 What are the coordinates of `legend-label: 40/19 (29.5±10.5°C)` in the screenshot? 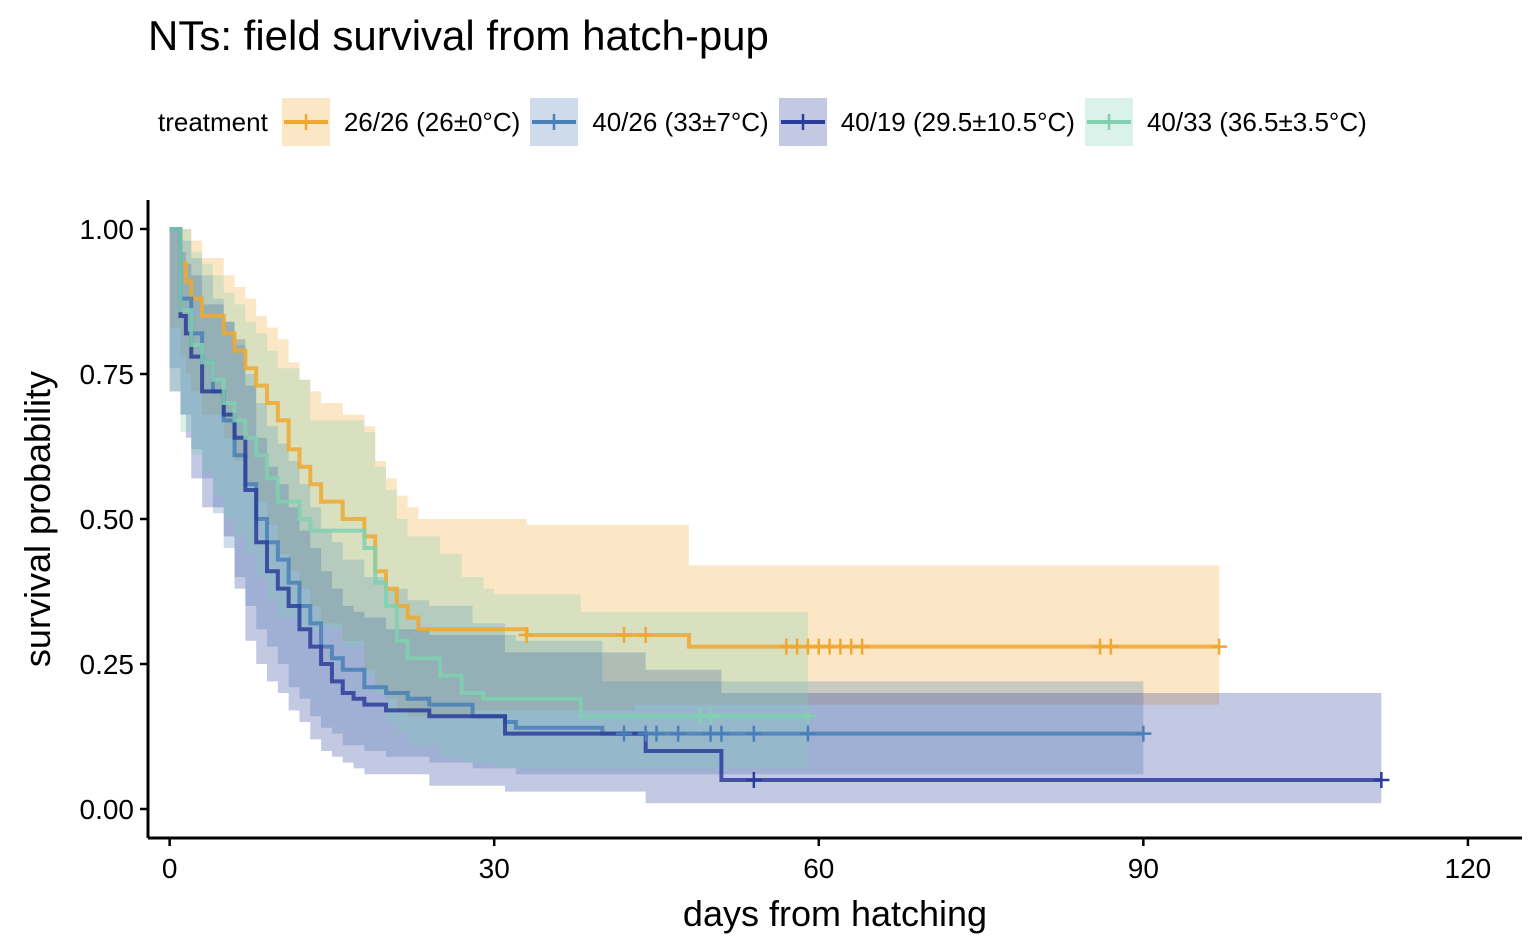 It's located at (957, 121).